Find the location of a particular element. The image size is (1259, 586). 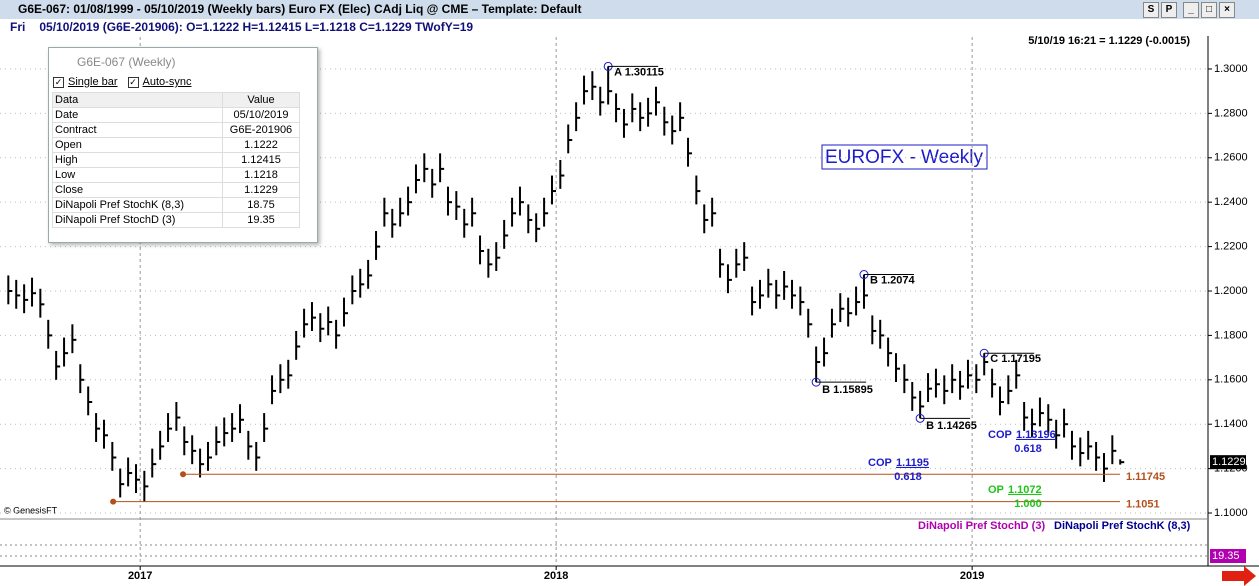

dw-options: ✓ Single bar ✓ Auto-sync is located at coordinates (183, 84).